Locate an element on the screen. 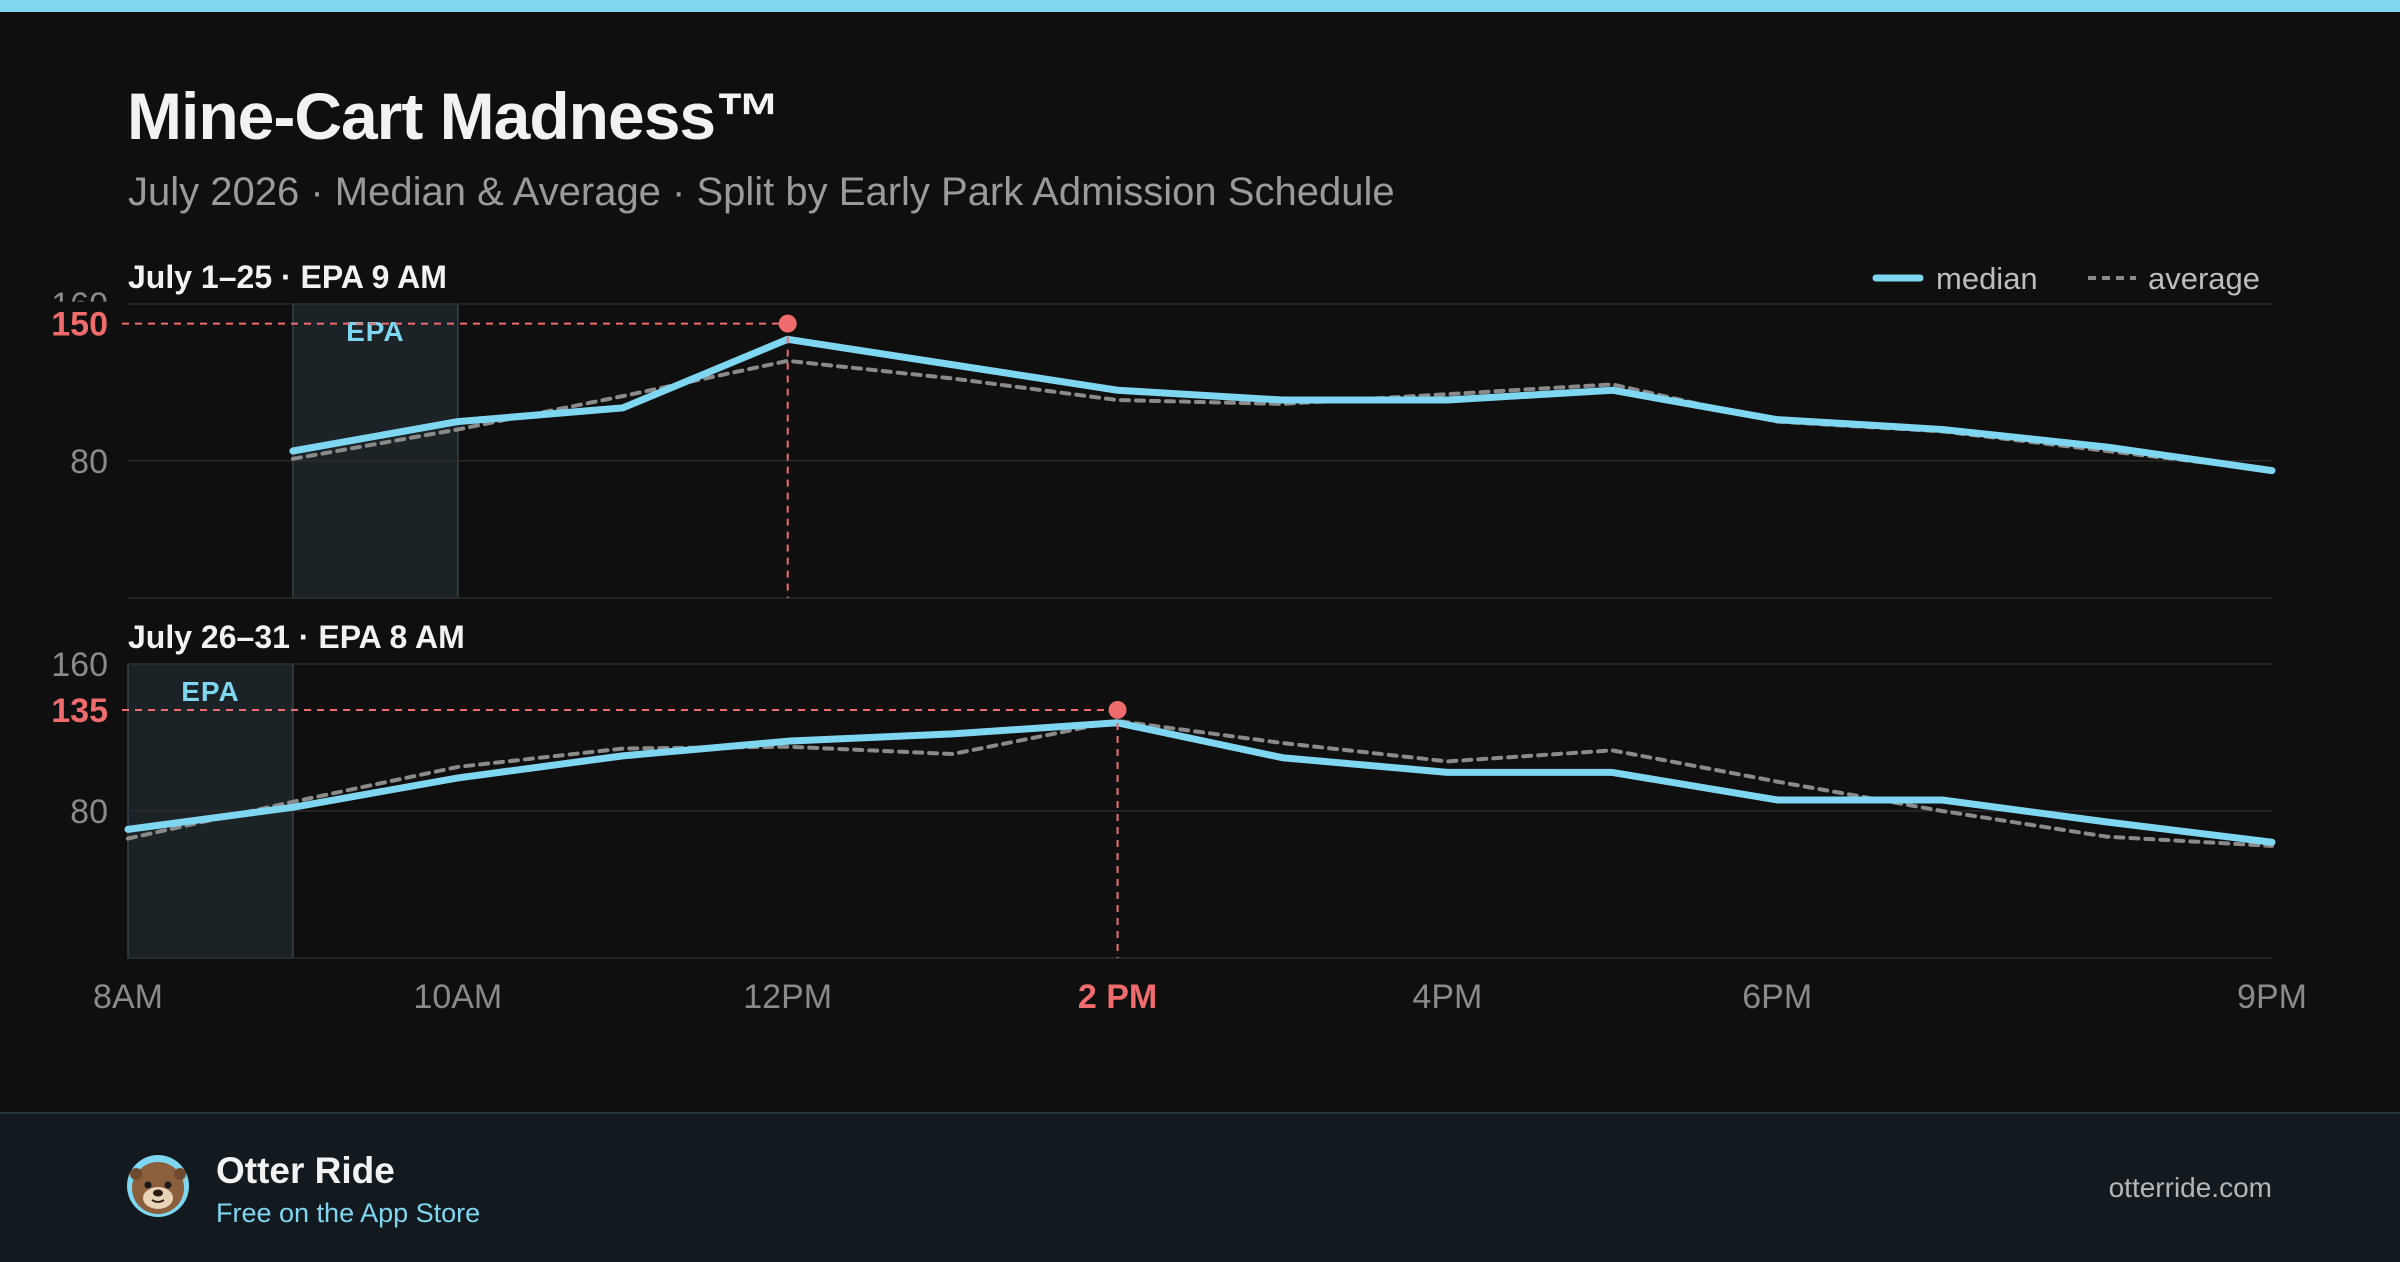  top-accent-bar is located at coordinates (1200, 6).